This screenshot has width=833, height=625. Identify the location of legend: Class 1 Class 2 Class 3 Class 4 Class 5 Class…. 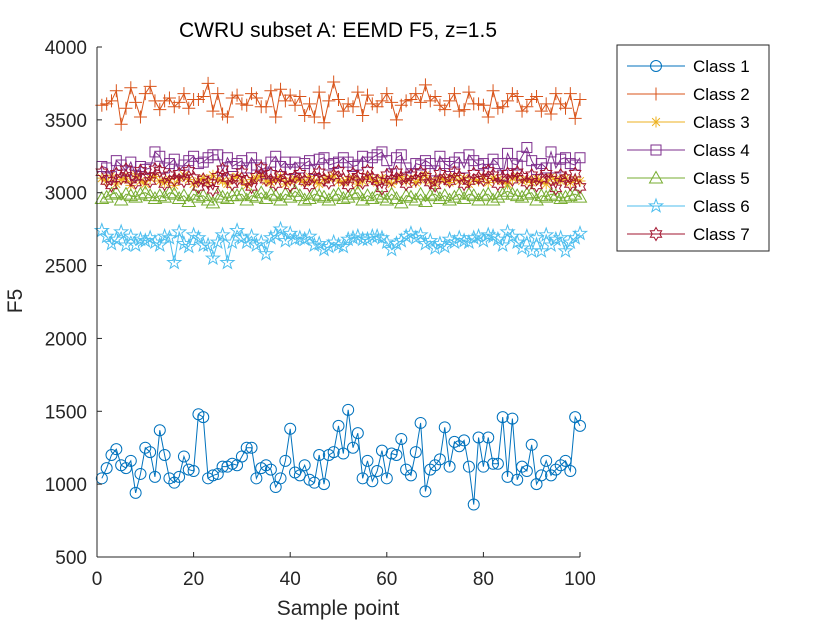
(693, 148).